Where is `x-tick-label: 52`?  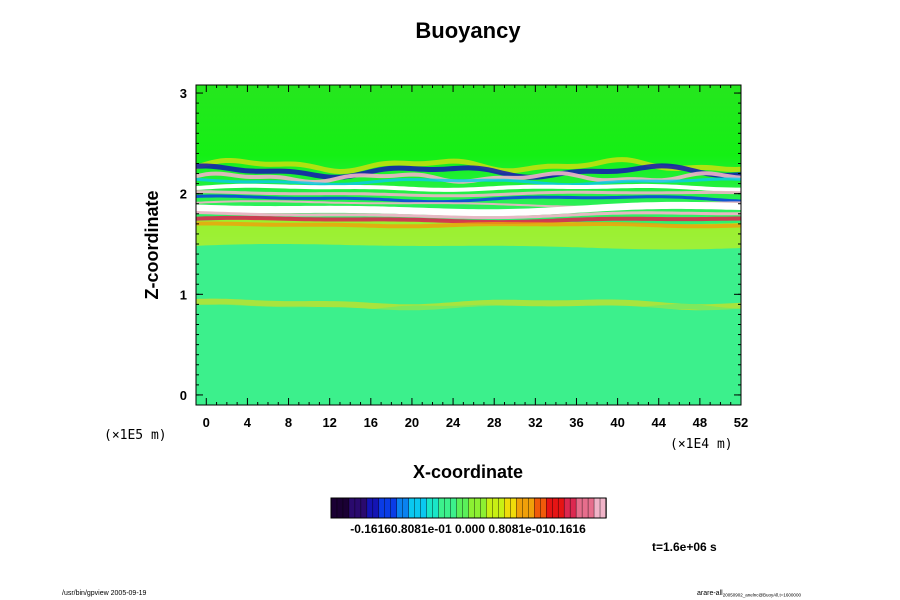
x-tick-label: 52 is located at coordinates (741, 422).